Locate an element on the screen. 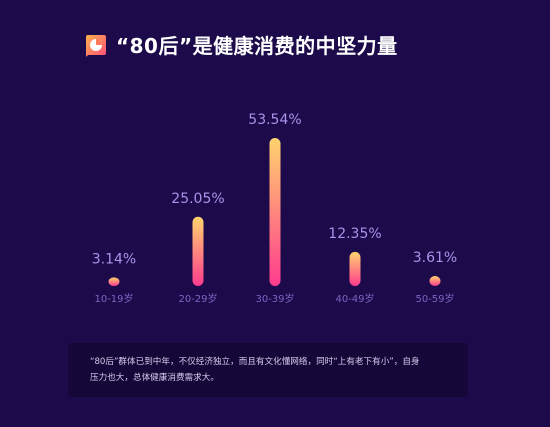  category-label: 50-59岁 is located at coordinates (434, 298).